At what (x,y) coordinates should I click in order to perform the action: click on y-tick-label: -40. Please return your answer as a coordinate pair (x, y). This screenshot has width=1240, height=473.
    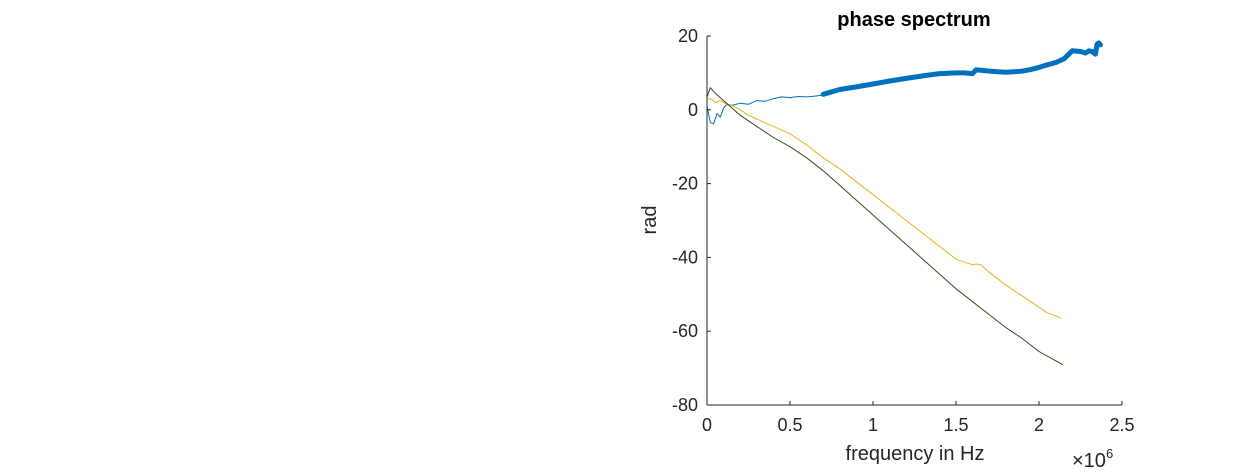
    Looking at the image, I should click on (685, 257).